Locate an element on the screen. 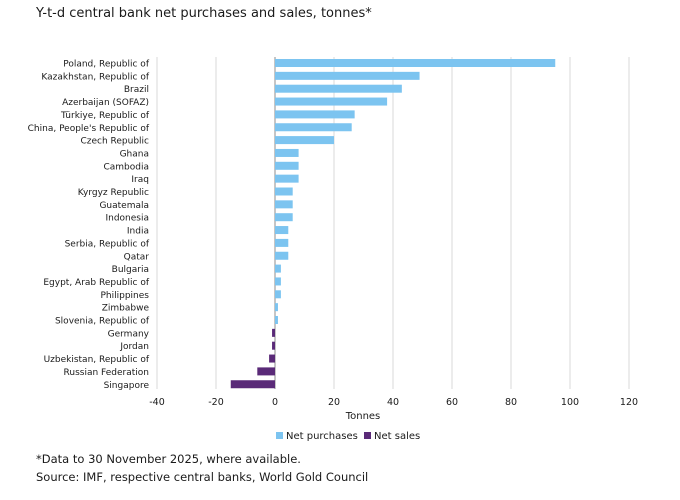 Image resolution: width=680 pixels, height=500 pixels. category-label: Kazakhstan, Republic of is located at coordinates (95, 77).